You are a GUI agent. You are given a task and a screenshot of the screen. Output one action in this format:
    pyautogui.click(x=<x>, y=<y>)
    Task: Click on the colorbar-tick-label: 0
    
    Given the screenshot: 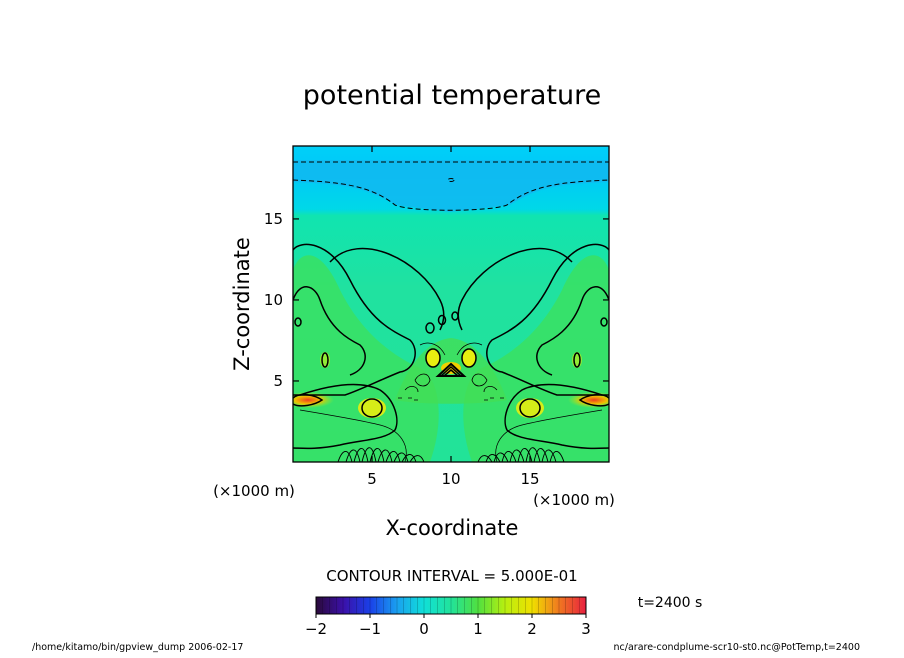 What is the action you would take?
    pyautogui.click(x=424, y=629)
    